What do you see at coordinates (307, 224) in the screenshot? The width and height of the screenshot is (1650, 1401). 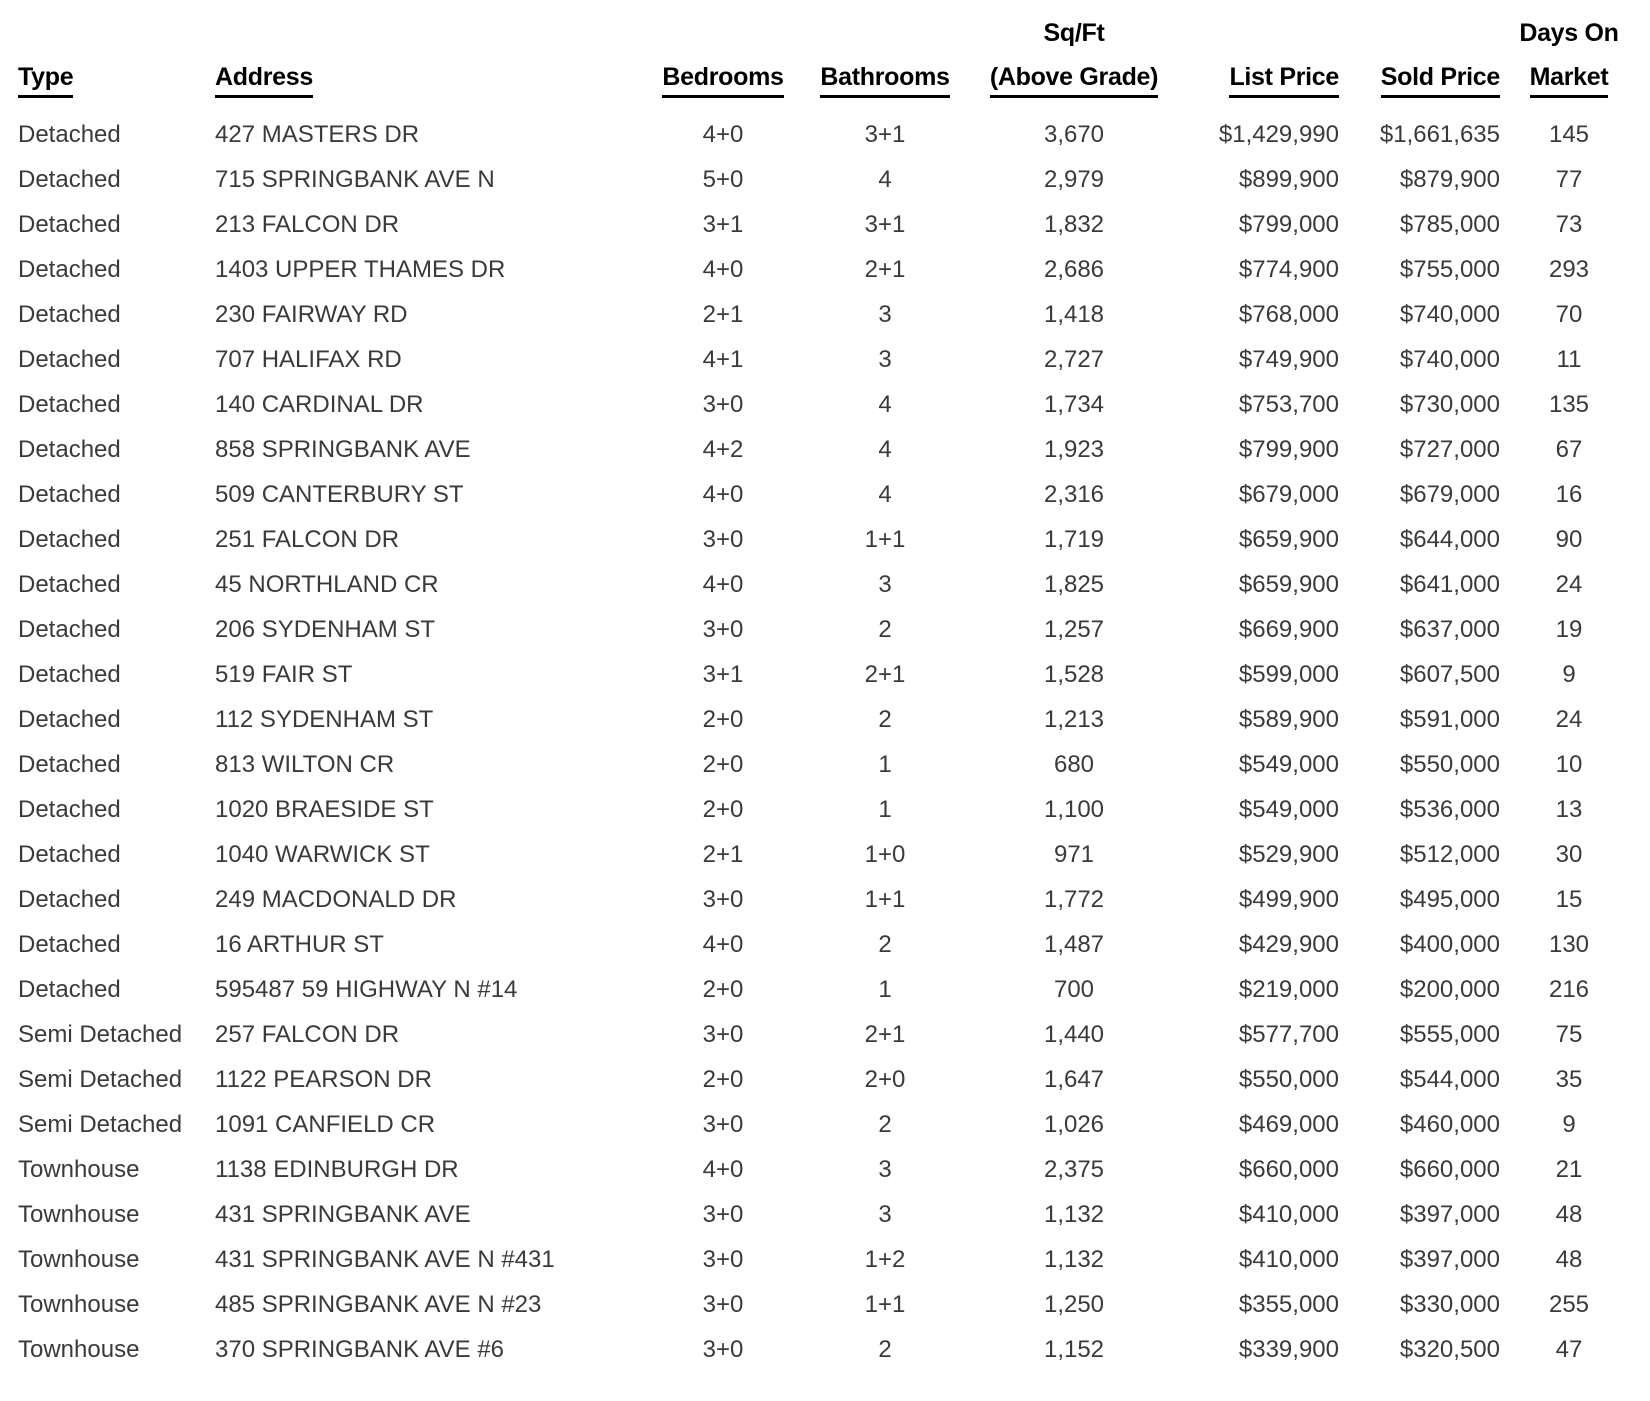 I see `cell-address: 213 FALCON DR` at bounding box center [307, 224].